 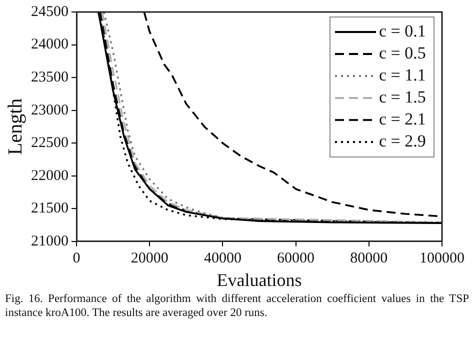 I want to click on y-tick-label: 22000, so click(x=49, y=176).